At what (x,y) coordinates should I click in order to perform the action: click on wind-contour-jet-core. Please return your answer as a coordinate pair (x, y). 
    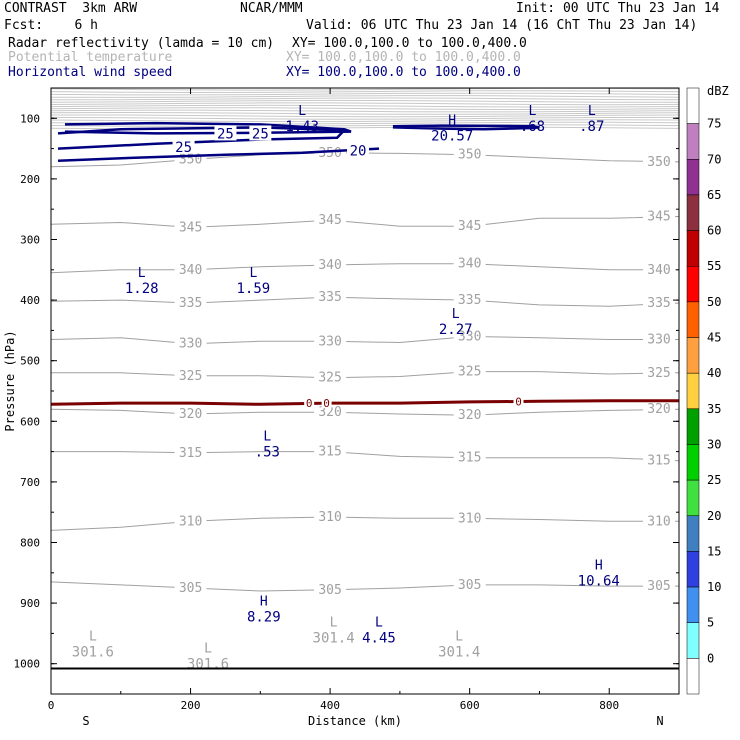
    Looking at the image, I should click on (466, 127).